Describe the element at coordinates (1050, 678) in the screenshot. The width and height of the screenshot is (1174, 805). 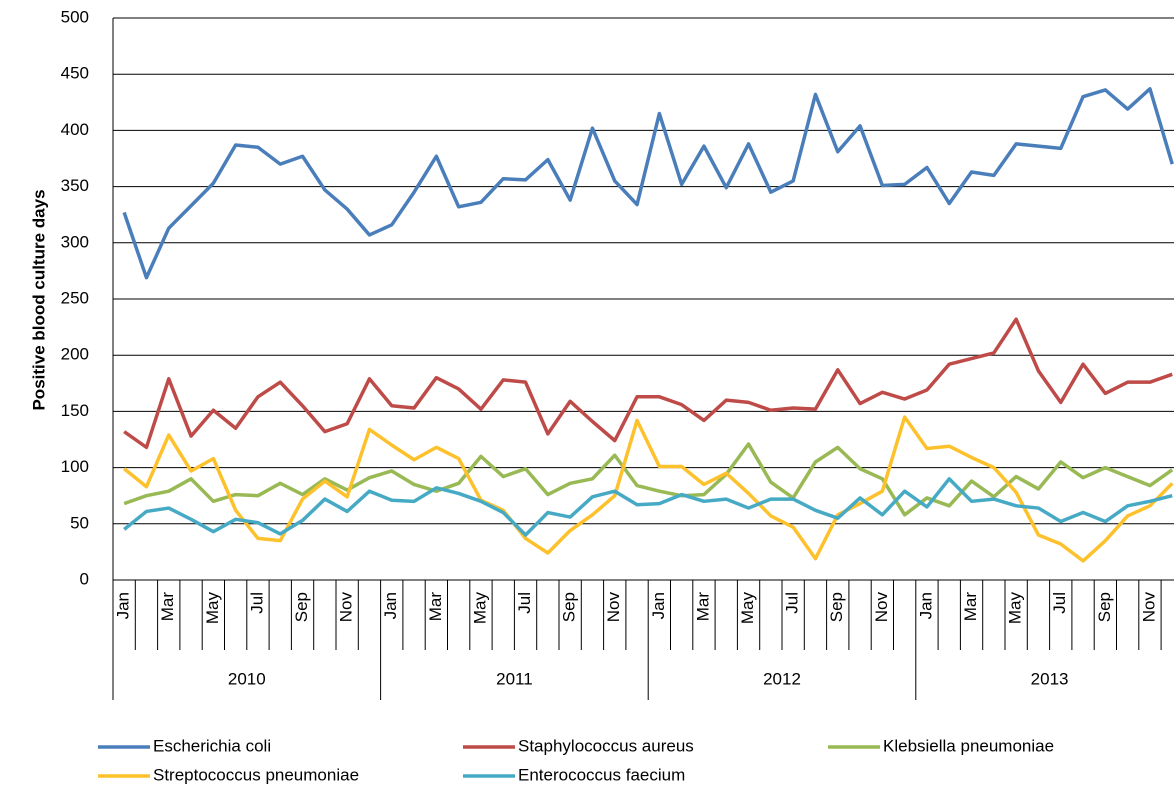
I see `group-label: 2013` at that location.